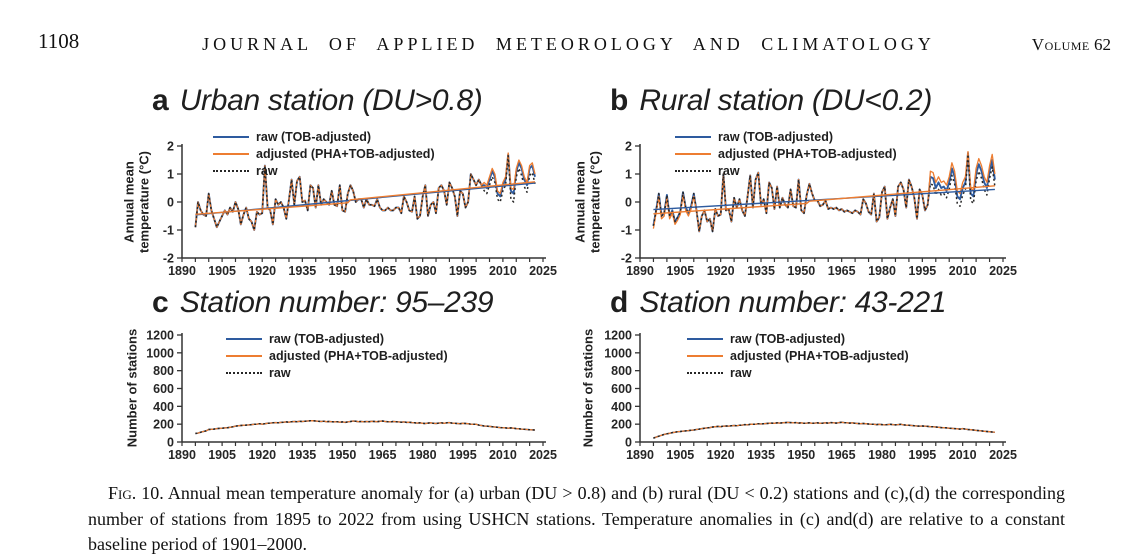  I want to click on panel-b-letter: b, so click(619, 100).